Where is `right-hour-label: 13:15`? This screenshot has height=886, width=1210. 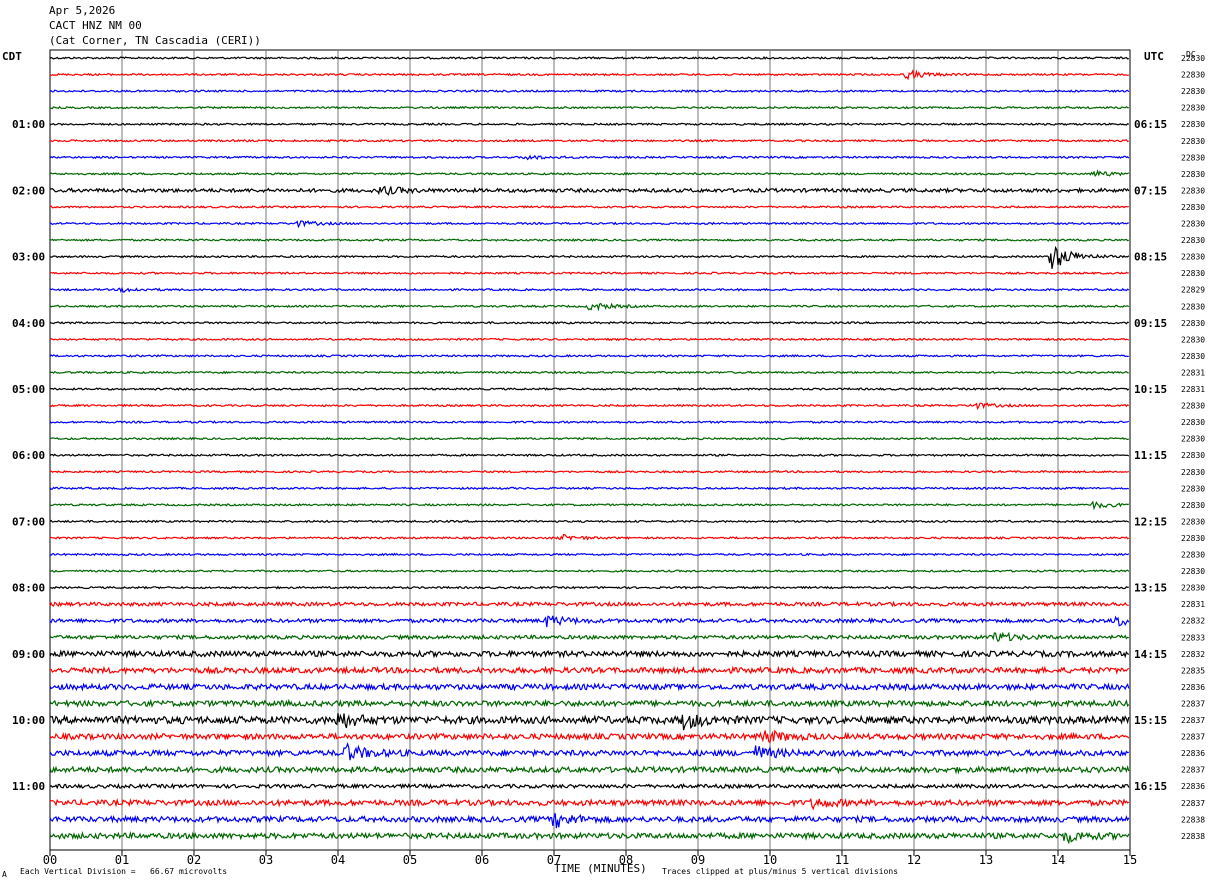 right-hour-label: 13:15 is located at coordinates (1150, 588).